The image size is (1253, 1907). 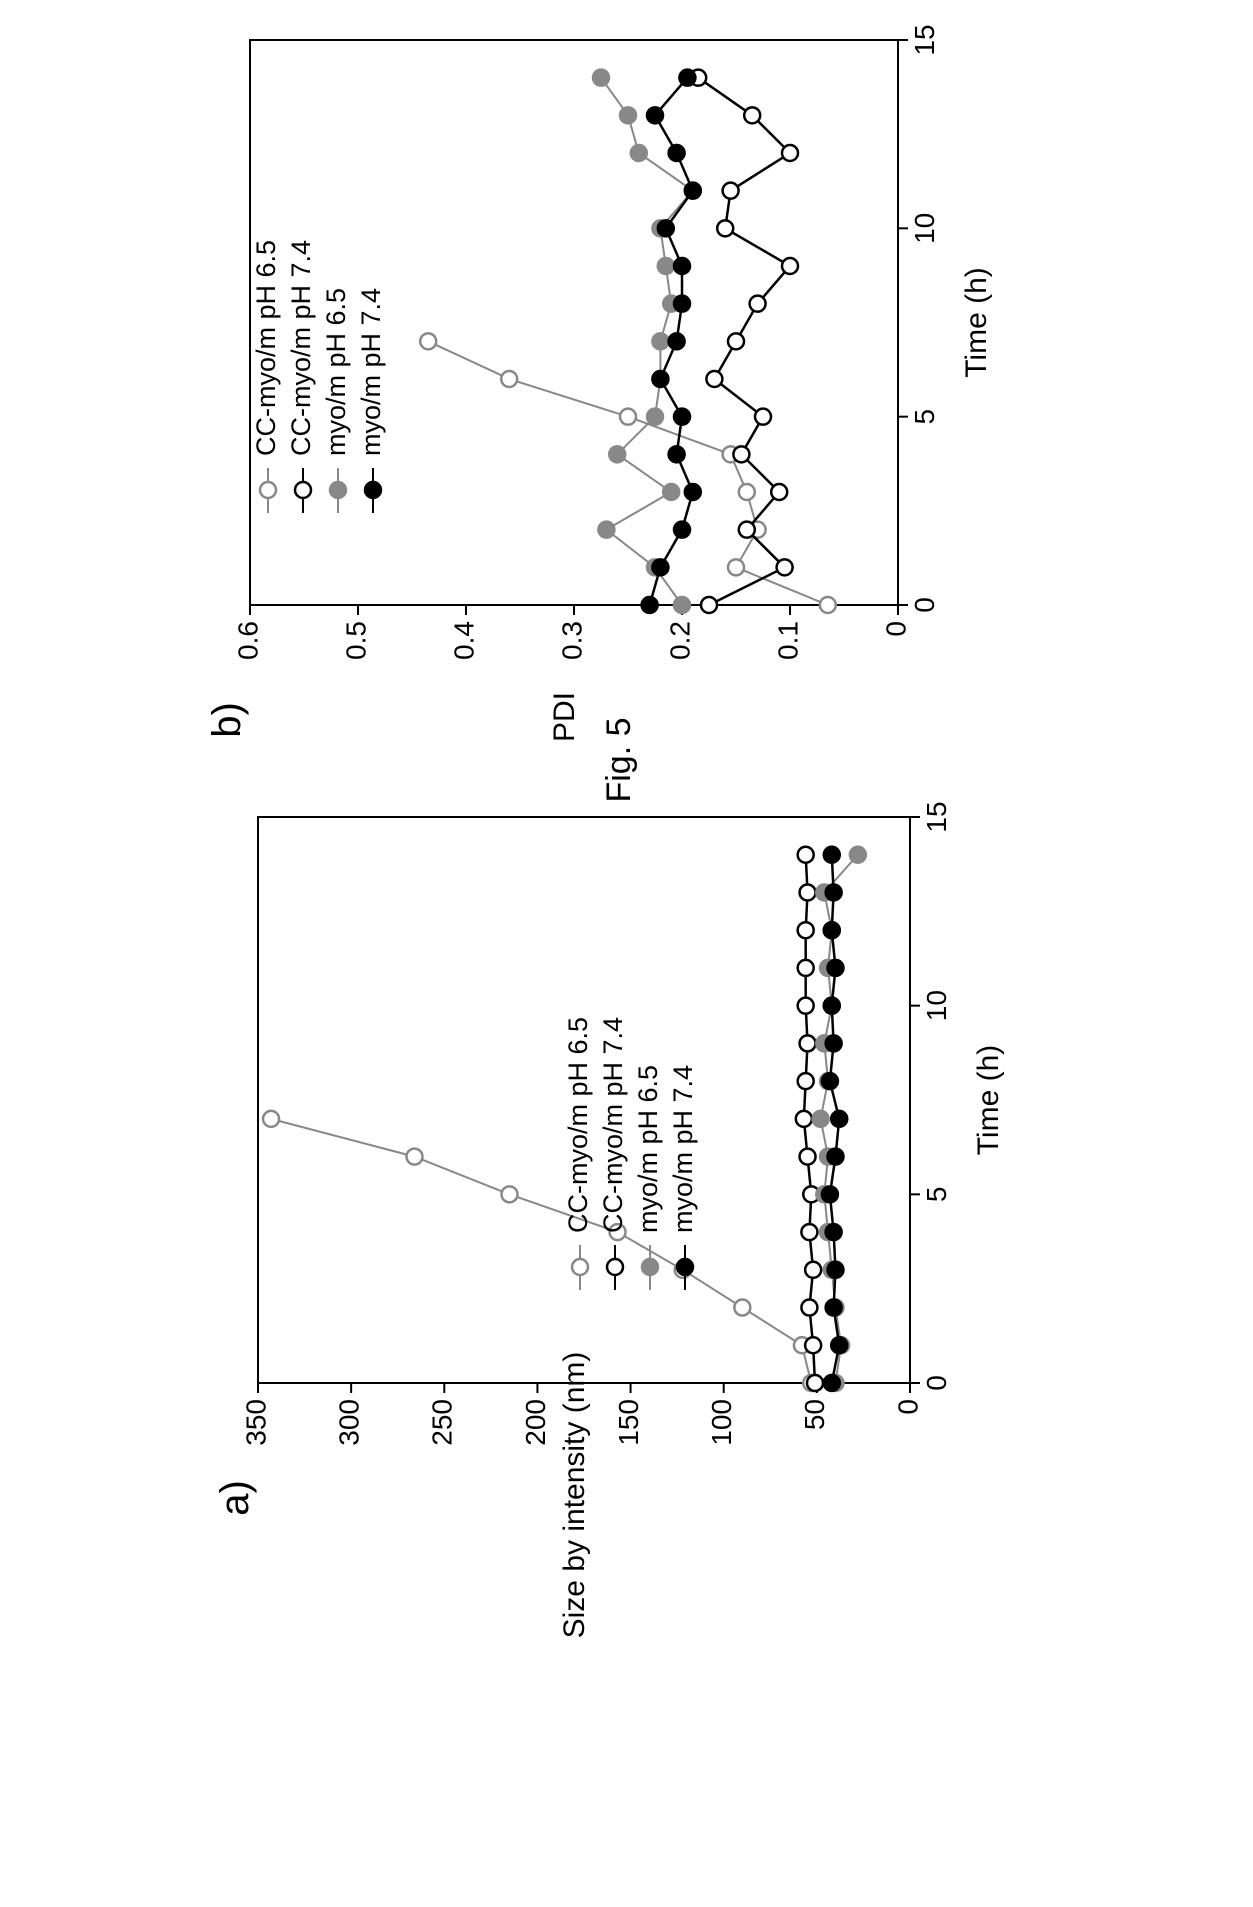 I want to click on y-tick-label: 0.4, so click(x=463, y=640).